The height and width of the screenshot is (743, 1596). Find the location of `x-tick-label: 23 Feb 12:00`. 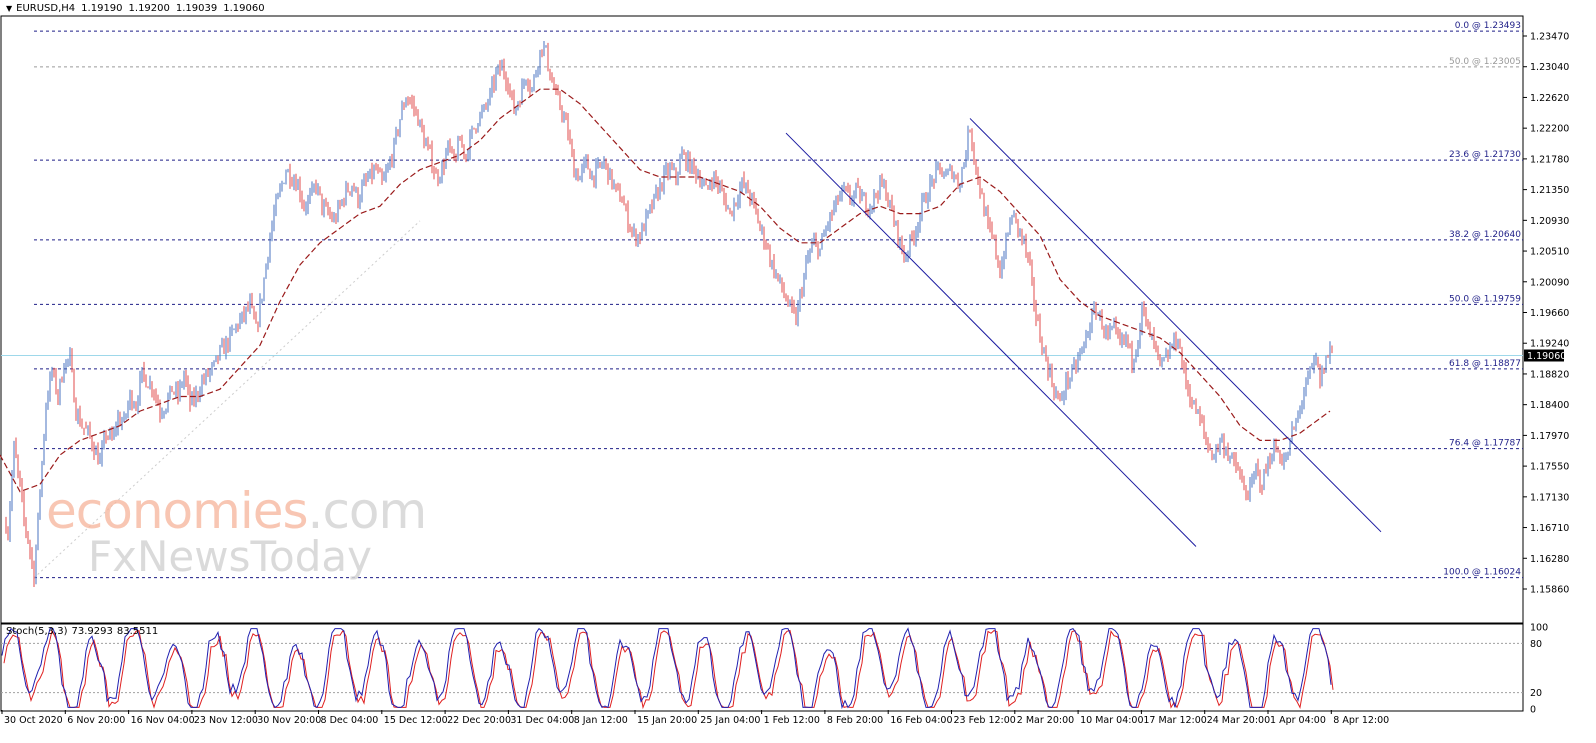

x-tick-label: 23 Feb 12:00 is located at coordinates (985, 720).